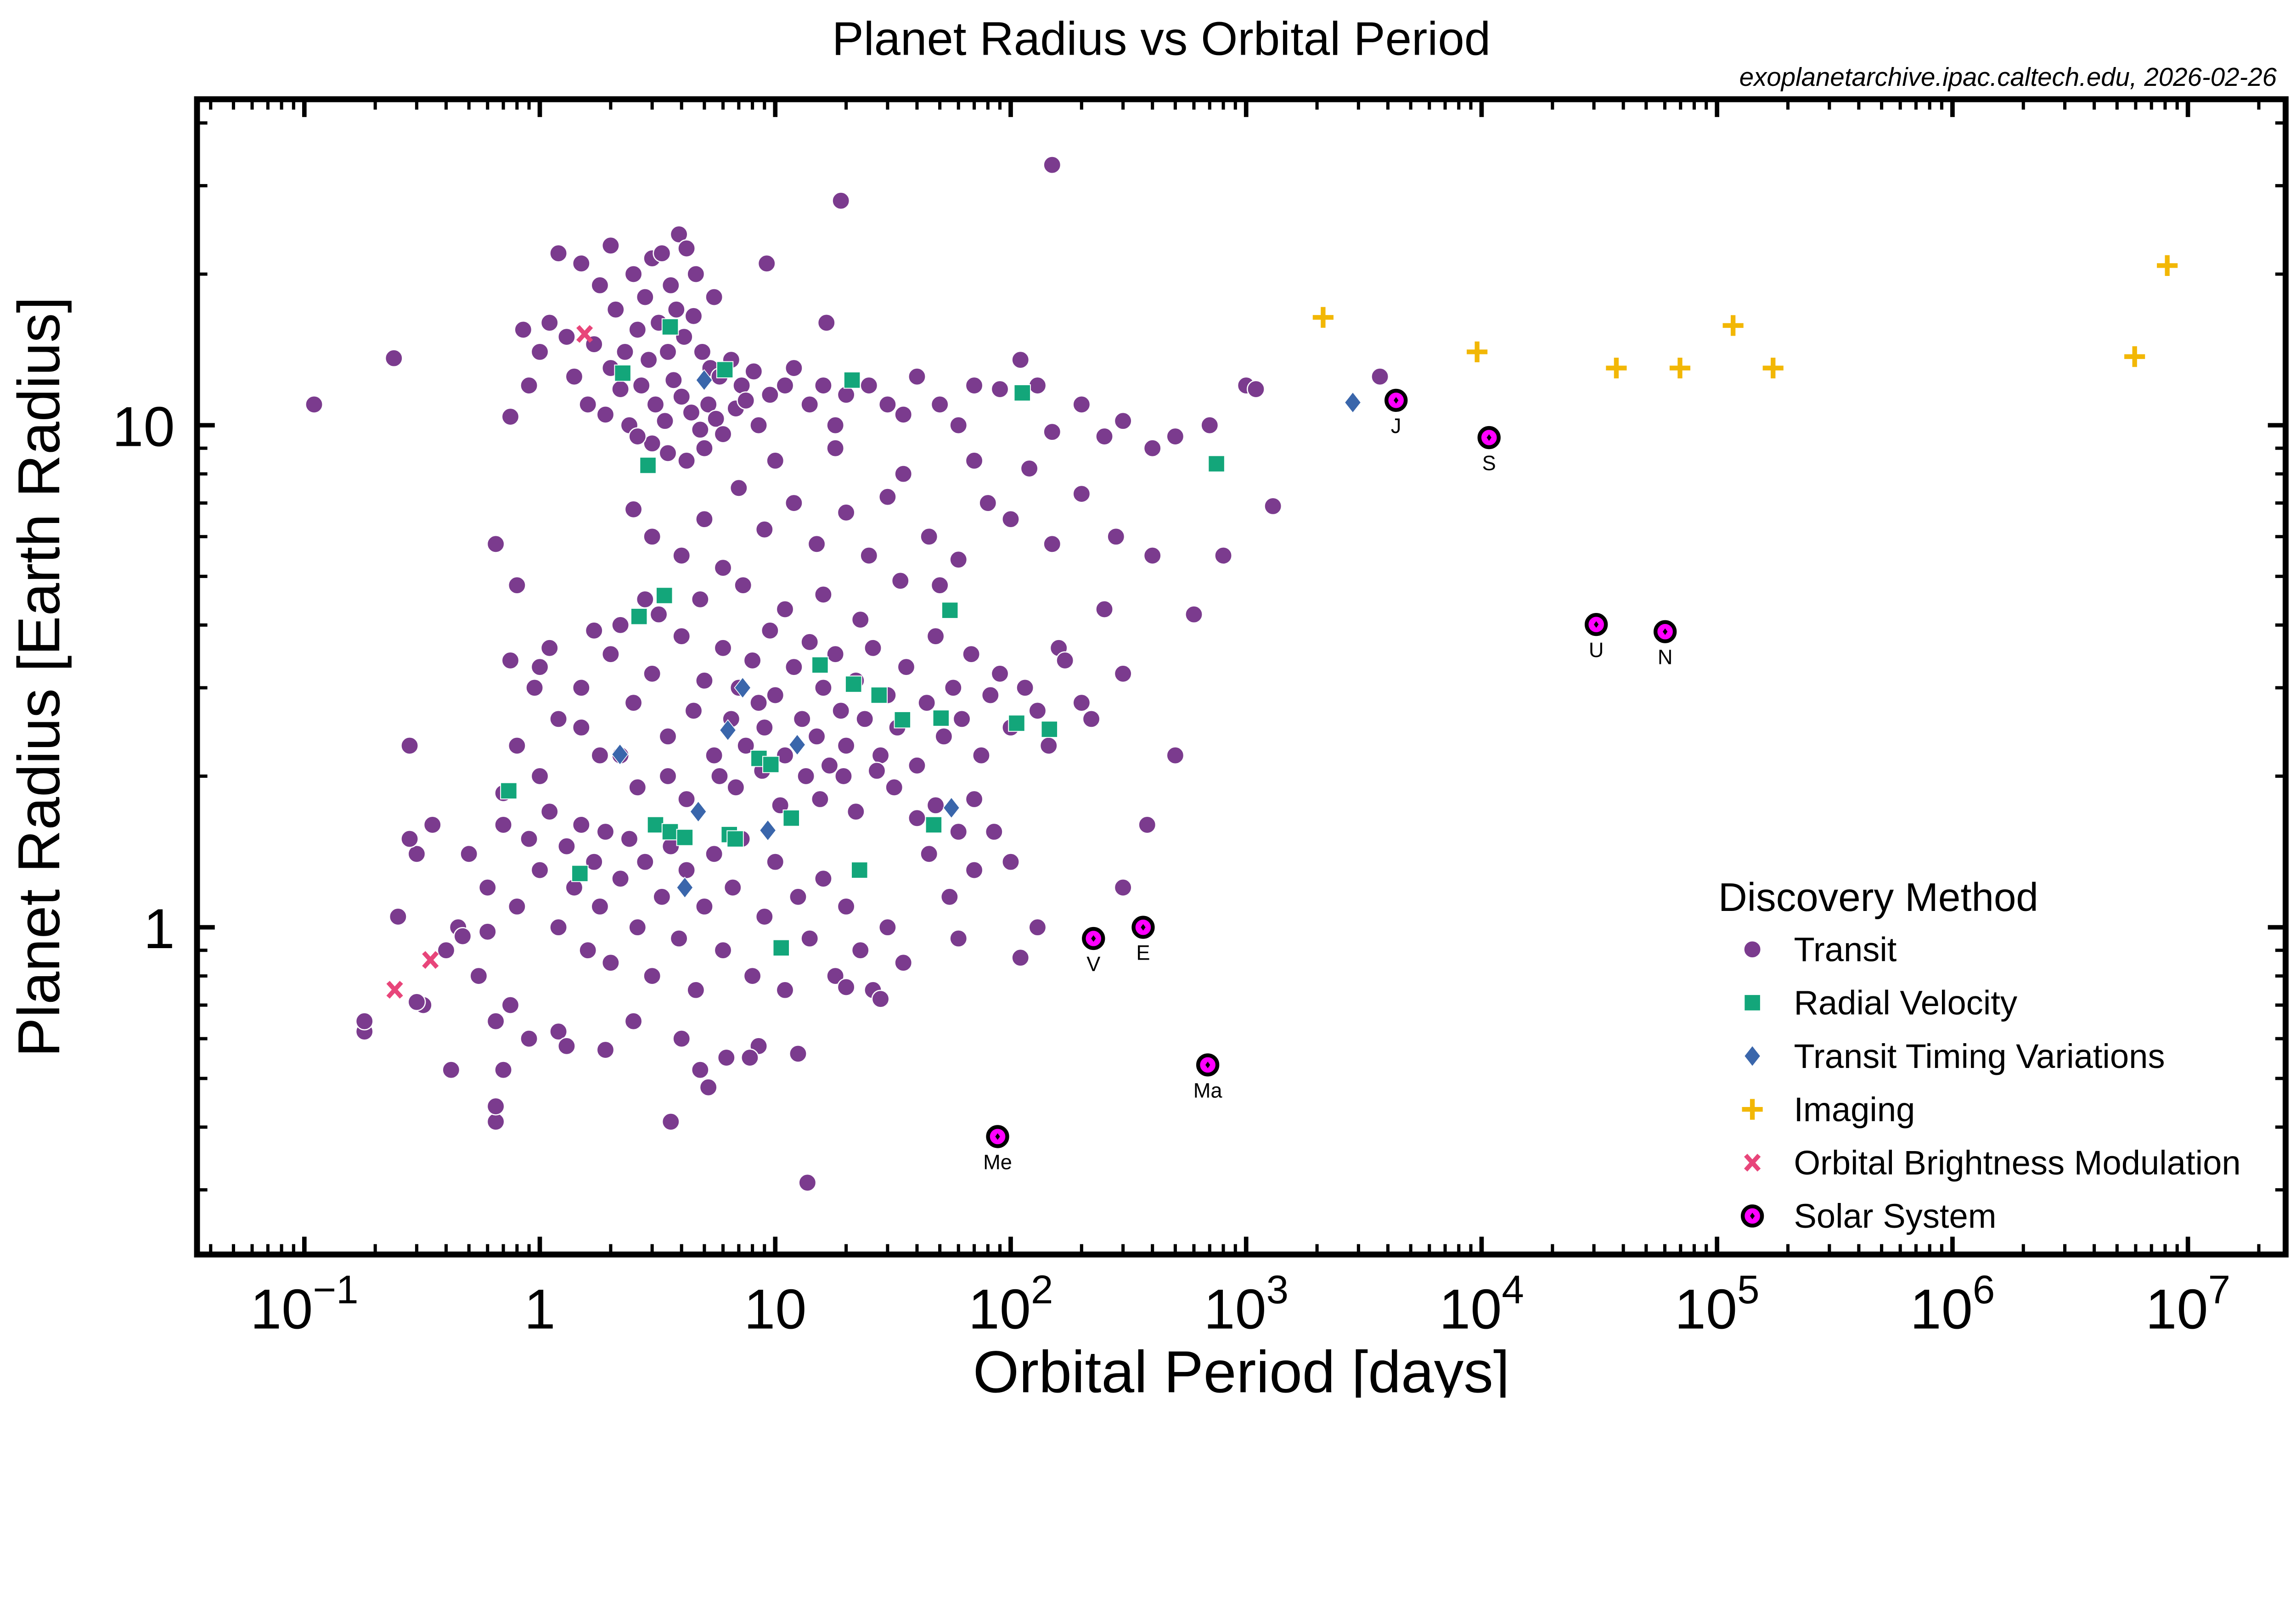 The height and width of the screenshot is (1607, 2296). Describe the element at coordinates (1246, 1304) in the screenshot. I see `x-tick-label: 103` at that location.